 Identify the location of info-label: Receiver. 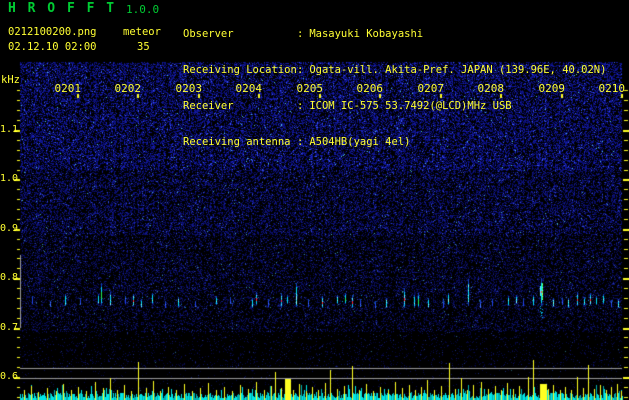
(208, 106).